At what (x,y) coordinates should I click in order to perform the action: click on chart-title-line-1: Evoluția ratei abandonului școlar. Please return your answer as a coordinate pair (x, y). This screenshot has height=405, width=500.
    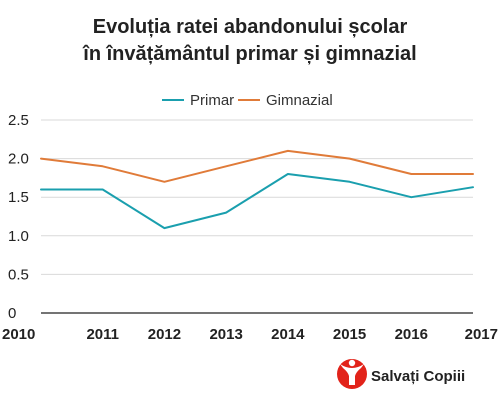
    Looking at the image, I should click on (250, 27).